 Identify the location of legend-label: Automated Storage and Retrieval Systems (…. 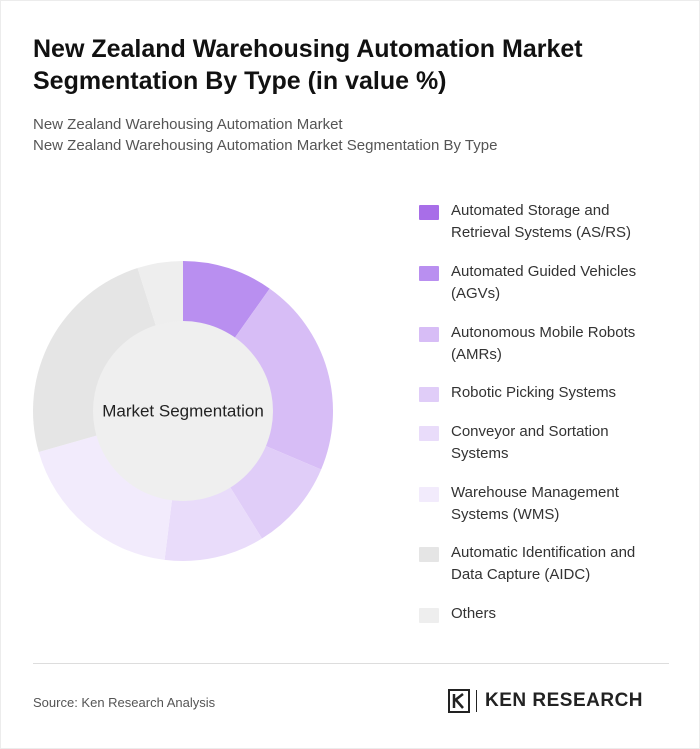
(541, 221).